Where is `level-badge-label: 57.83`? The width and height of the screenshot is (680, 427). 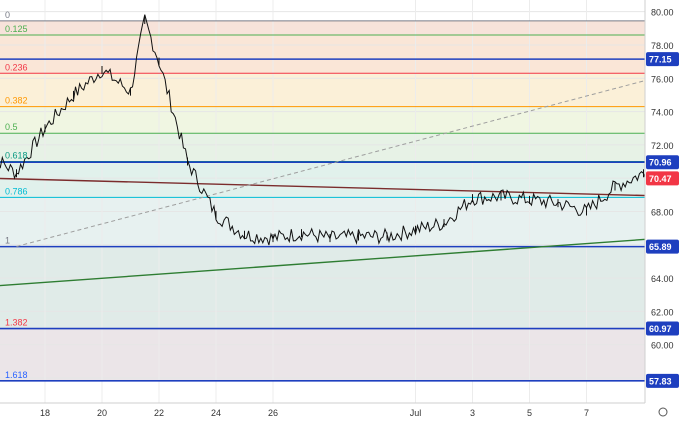 level-badge-label: 57.83 is located at coordinates (660, 381).